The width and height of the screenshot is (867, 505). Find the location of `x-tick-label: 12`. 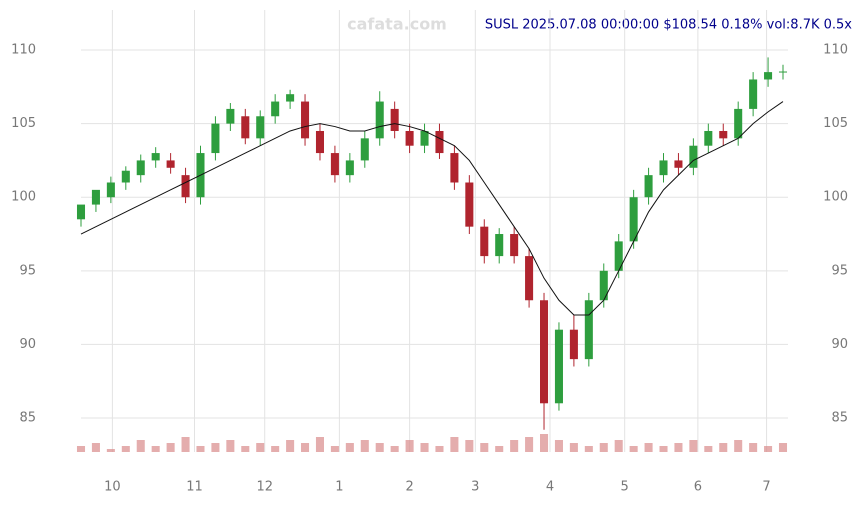

x-tick-label: 12 is located at coordinates (264, 487).